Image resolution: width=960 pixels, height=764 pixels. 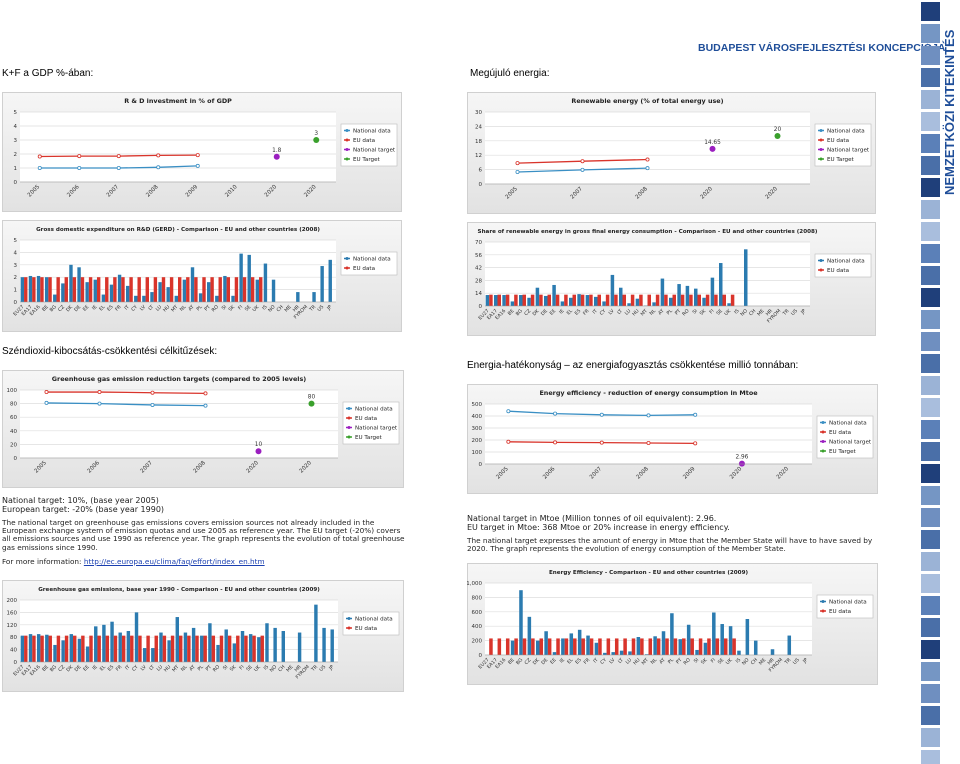 I want to click on x-tick-label: SK, so click(x=233, y=668).